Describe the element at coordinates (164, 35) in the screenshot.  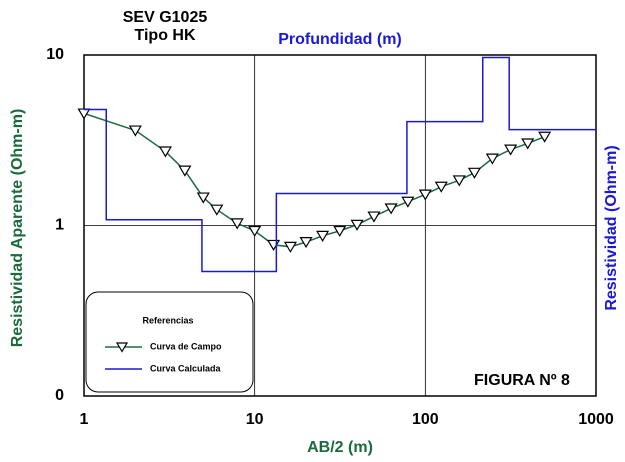
I see `chart-title: Tipo HK` at that location.